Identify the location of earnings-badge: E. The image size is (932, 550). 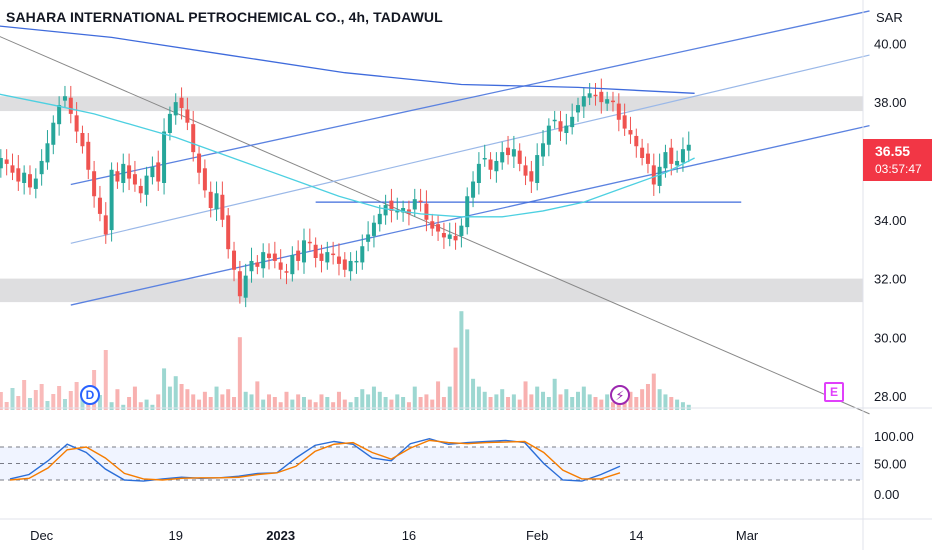
(834, 392).